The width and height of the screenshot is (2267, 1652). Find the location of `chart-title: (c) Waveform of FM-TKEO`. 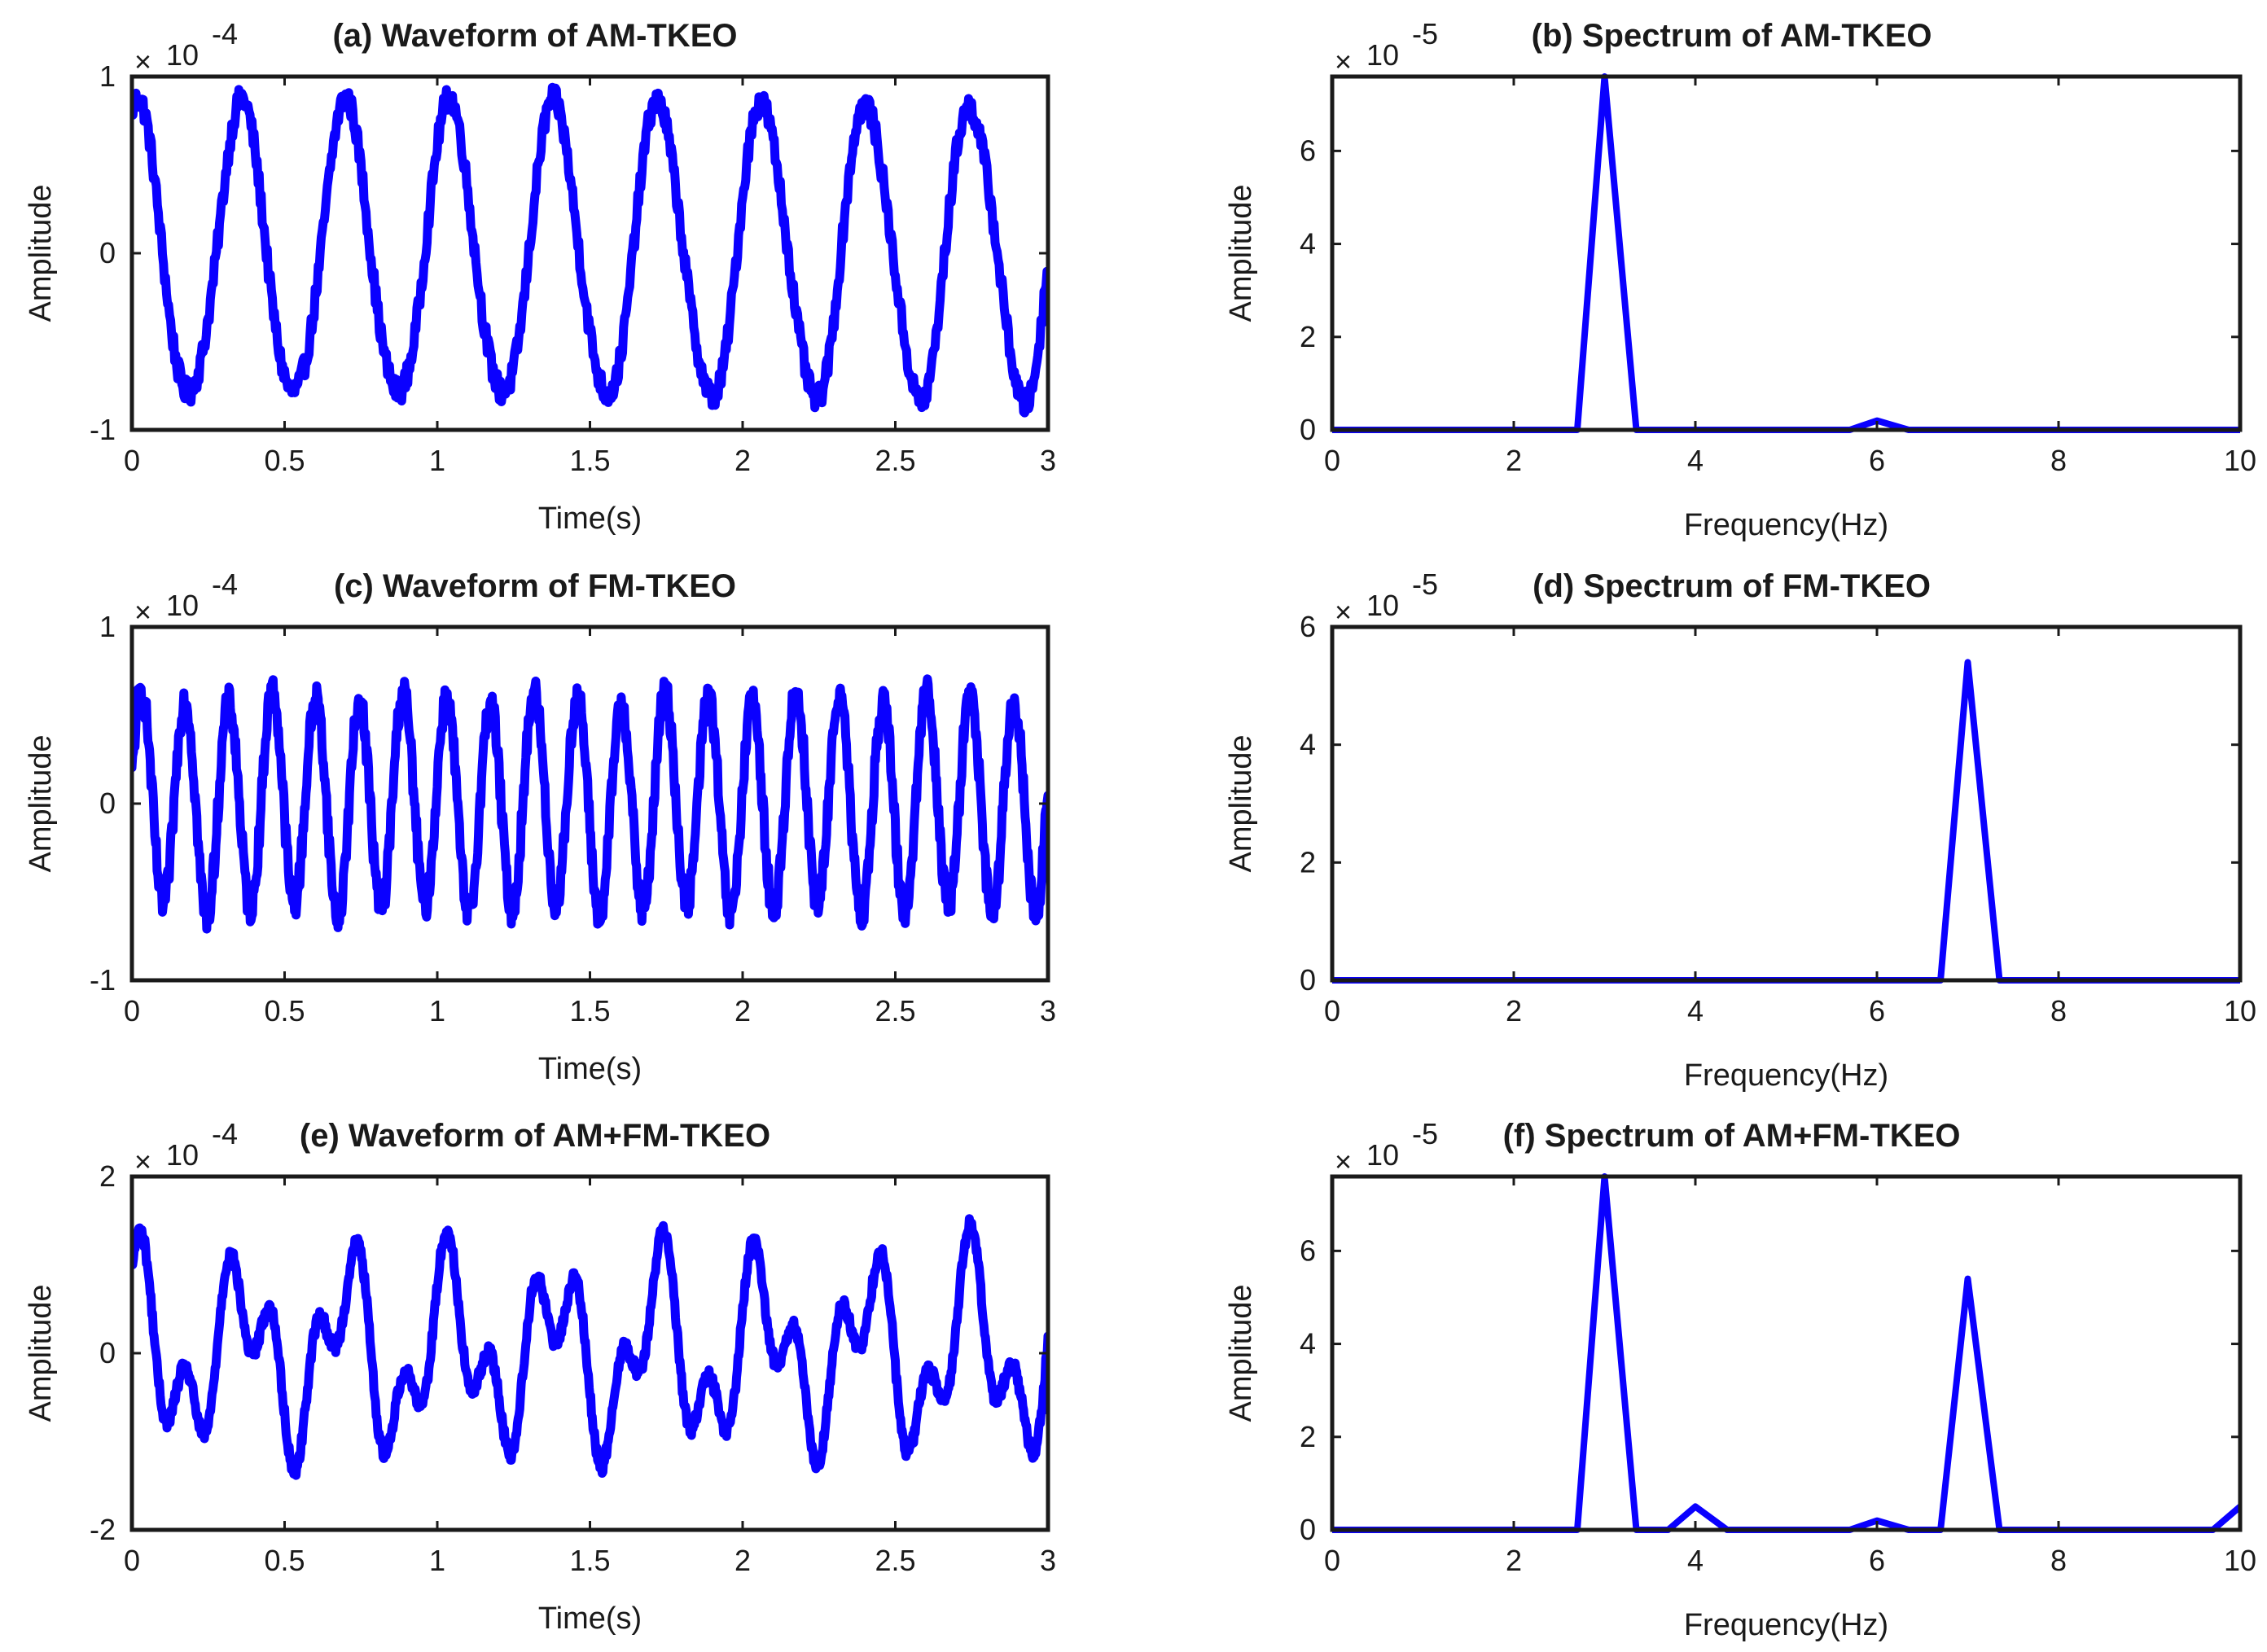

chart-title: (c) Waveform of FM-TKEO is located at coordinates (535, 586).